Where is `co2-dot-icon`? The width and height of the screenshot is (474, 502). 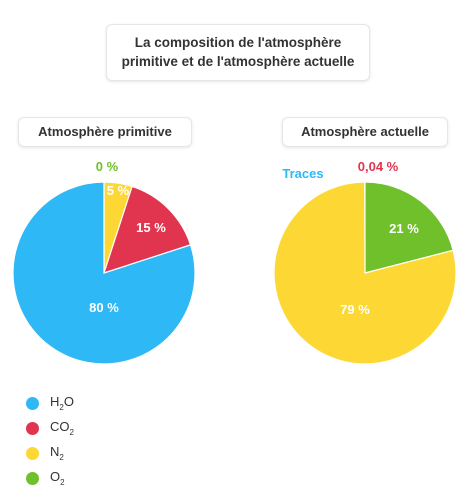
co2-dot-icon is located at coordinates (32, 428).